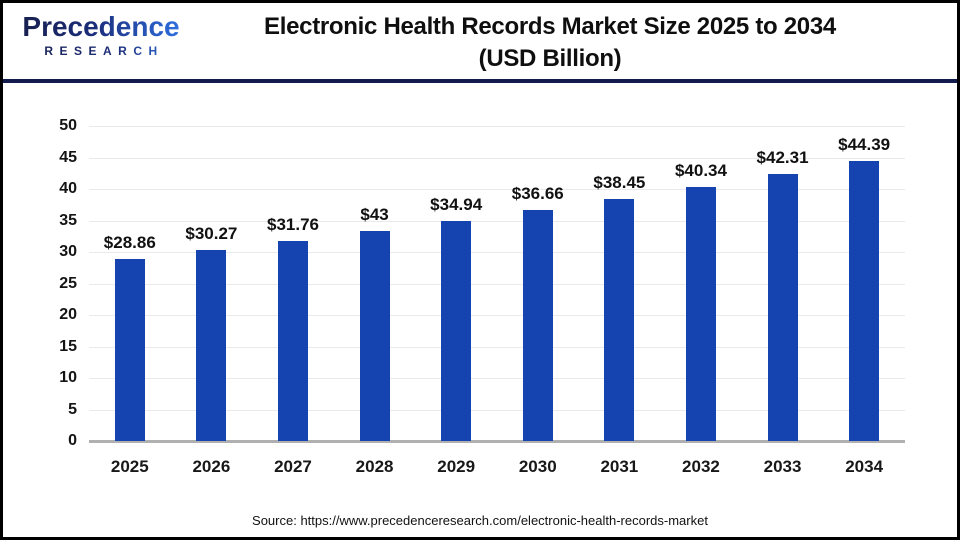  What do you see at coordinates (456, 466) in the screenshot?
I see `x-tick-label: 2029` at bounding box center [456, 466].